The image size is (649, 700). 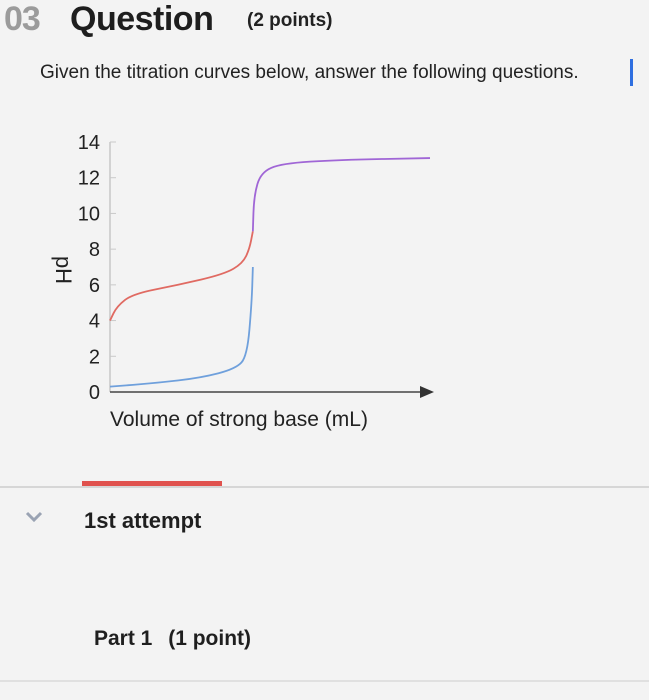 I want to click on text-cursor, so click(x=631, y=72).